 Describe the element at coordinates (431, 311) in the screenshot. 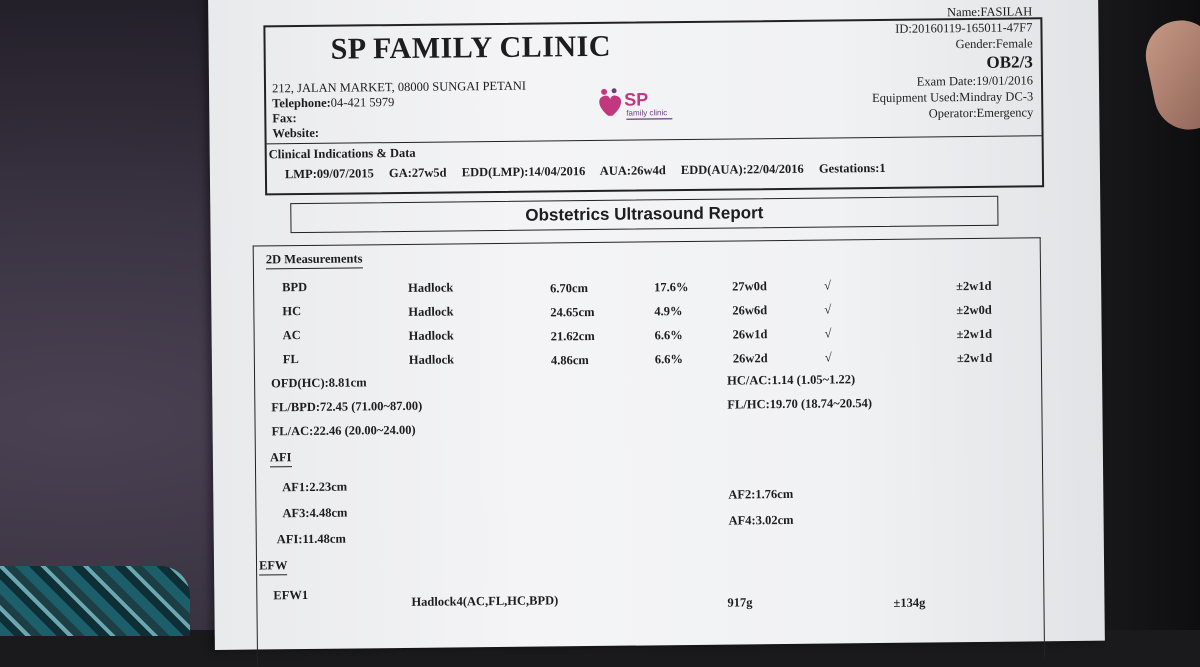

I see `hc-method: Hadlock` at that location.